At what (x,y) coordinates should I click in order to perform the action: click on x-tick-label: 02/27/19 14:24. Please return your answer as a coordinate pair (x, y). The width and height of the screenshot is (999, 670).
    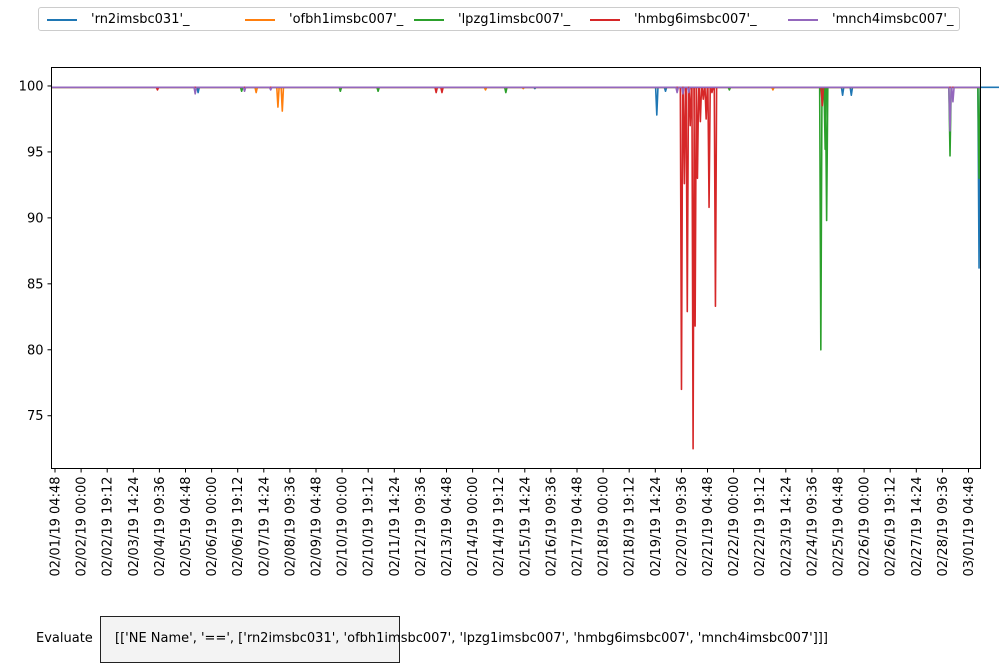
    Looking at the image, I should click on (917, 527).